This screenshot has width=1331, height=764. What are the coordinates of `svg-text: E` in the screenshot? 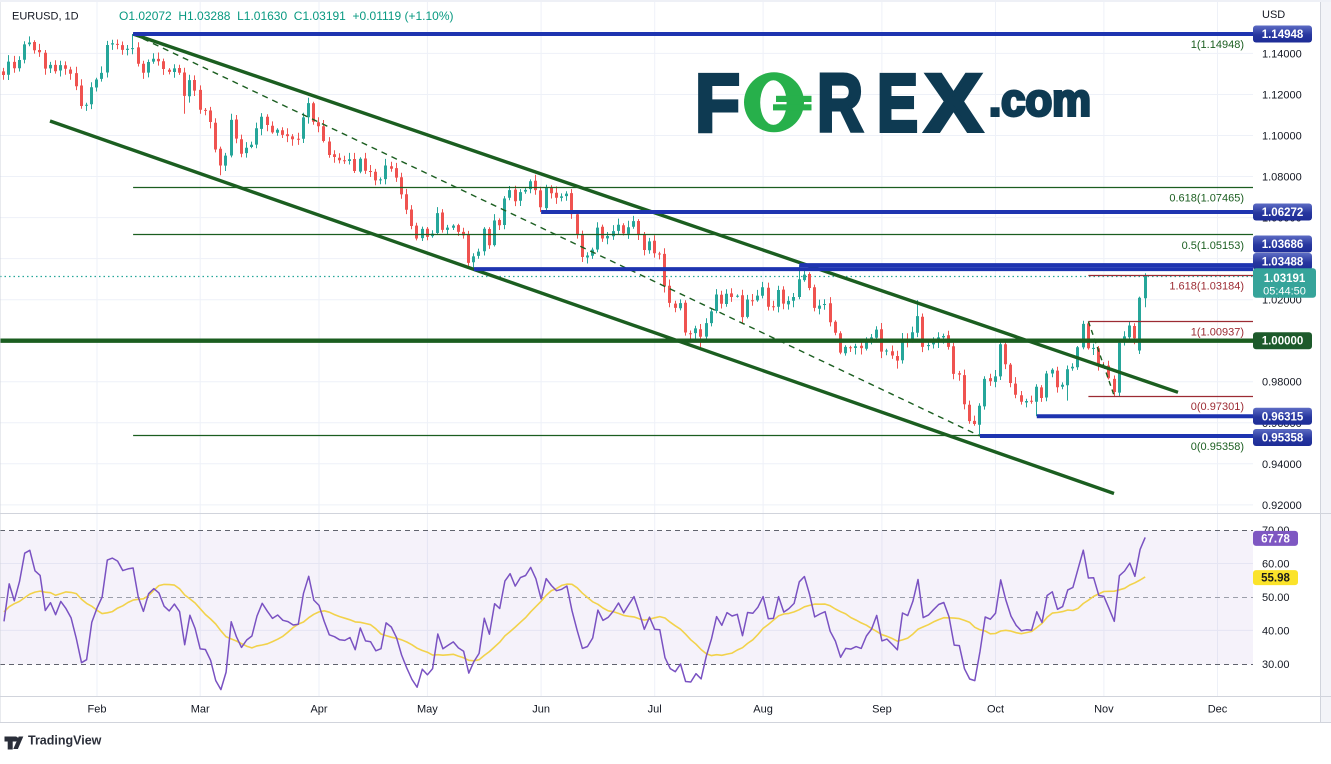 It's located at (897, 103).